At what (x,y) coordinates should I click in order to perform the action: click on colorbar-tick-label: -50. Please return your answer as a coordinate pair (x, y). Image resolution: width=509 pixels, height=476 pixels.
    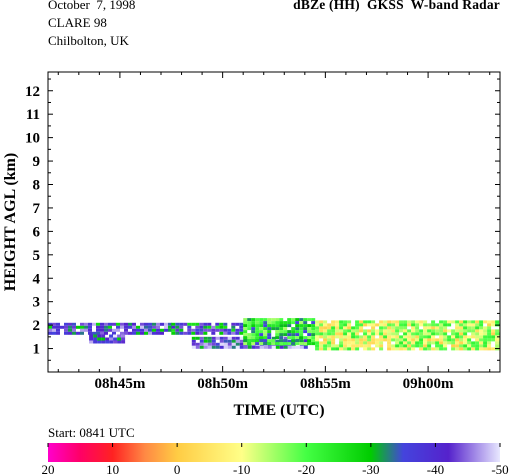
    Looking at the image, I should click on (499, 469).